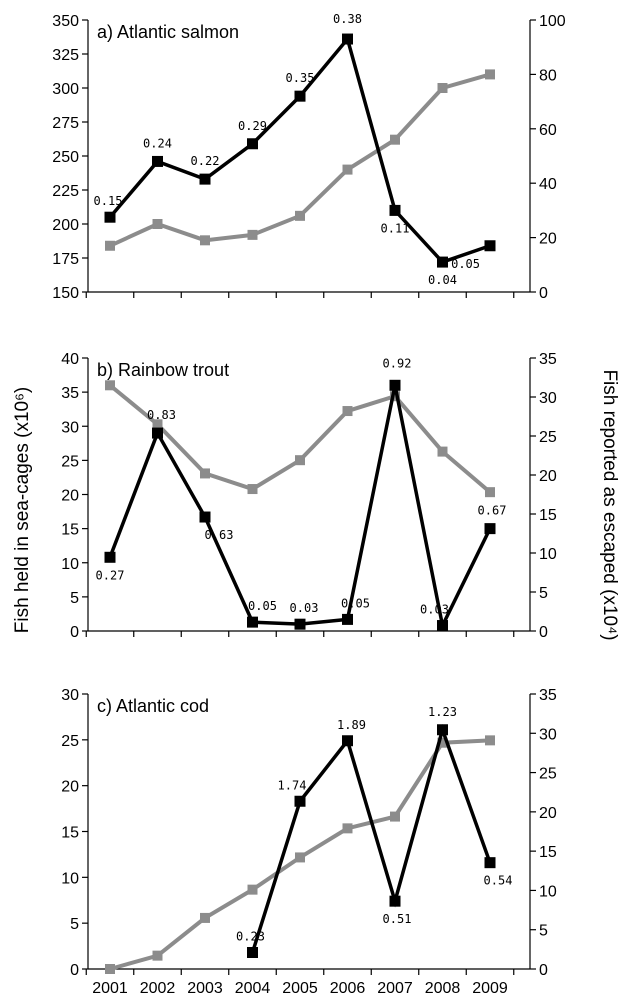 Image resolution: width=619 pixels, height=1000 pixels. I want to click on right-y-tick-label: 10, so click(548, 554).